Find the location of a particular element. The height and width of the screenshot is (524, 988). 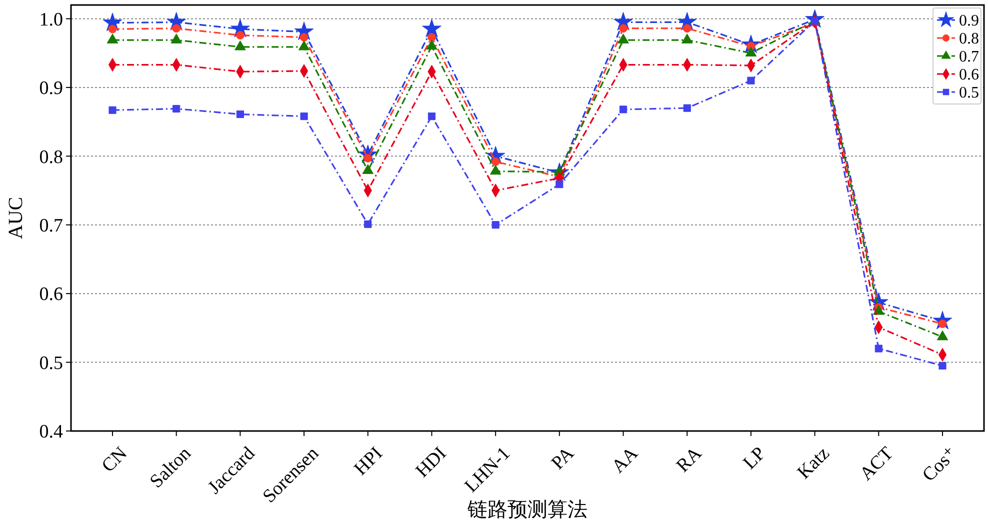

y-tick-label: 1.0 is located at coordinates (51, 19).